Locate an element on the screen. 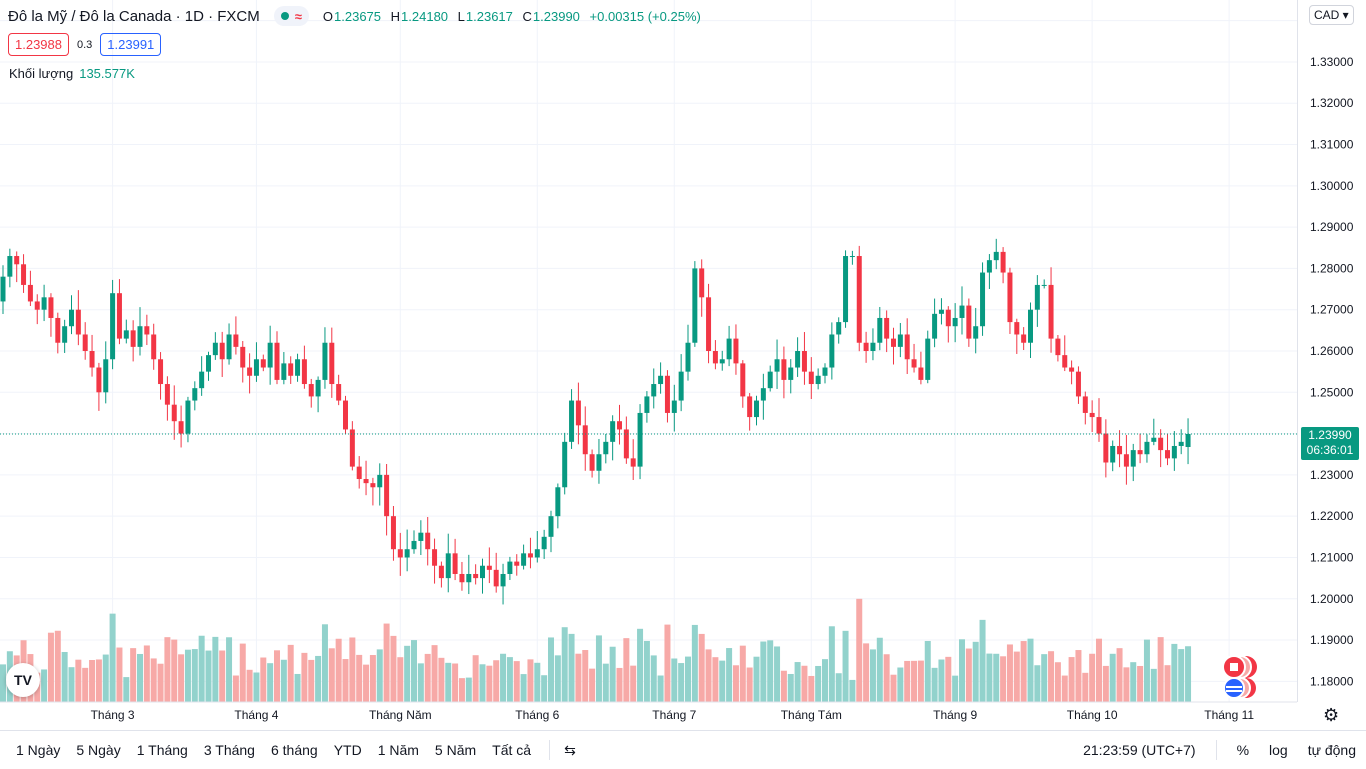  buy-button: 1.23991 is located at coordinates (131, 44).